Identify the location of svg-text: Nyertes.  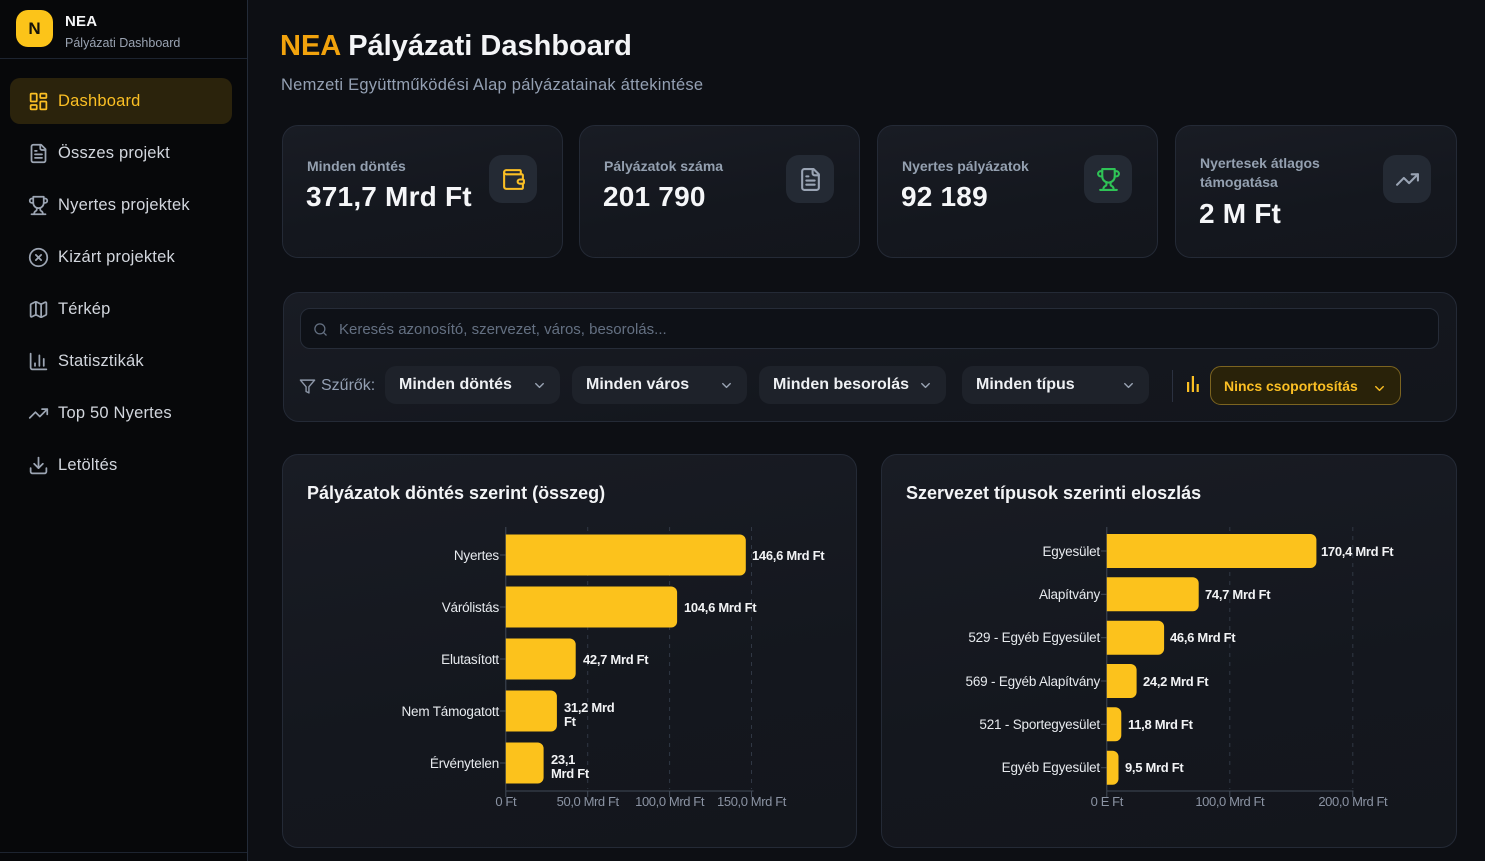
(477, 555).